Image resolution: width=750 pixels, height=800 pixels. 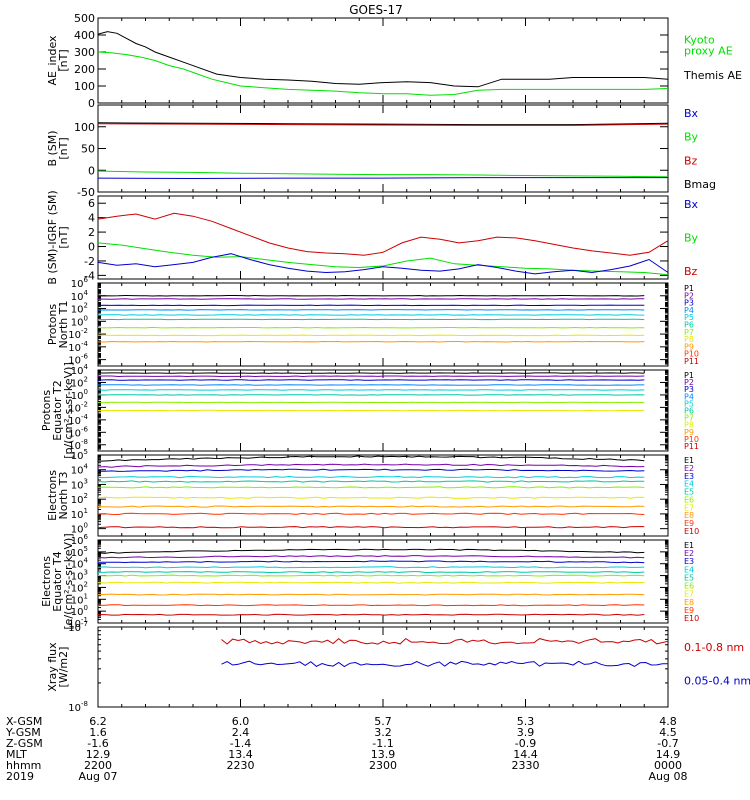 I want to click on time-row-value: 2200, so click(x=98, y=765).